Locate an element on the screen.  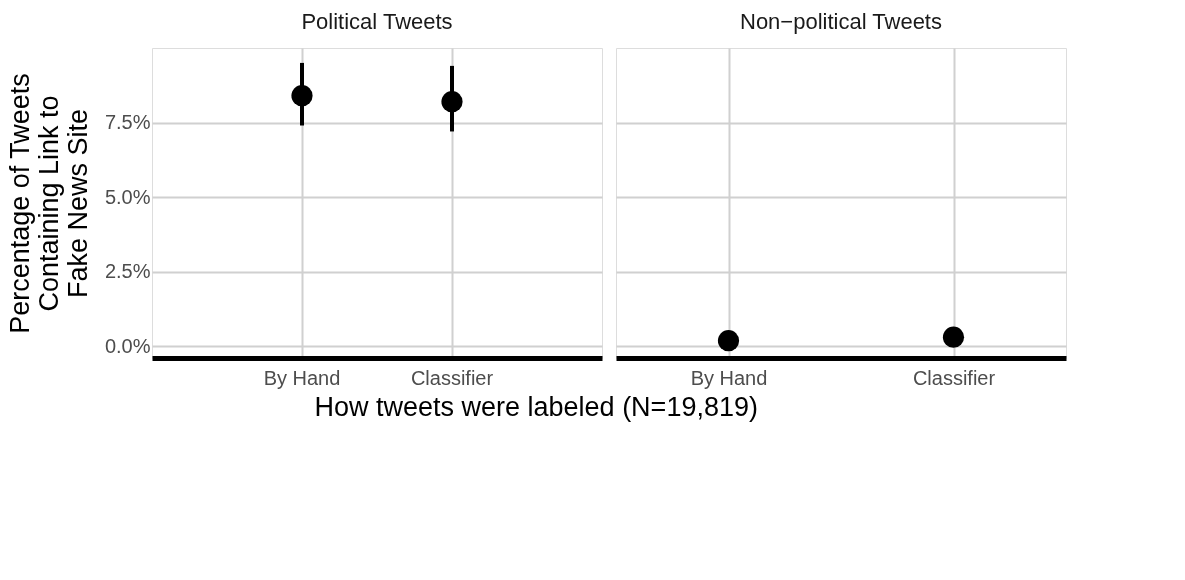
y-tick-label: 7.5% is located at coordinates (127, 122).